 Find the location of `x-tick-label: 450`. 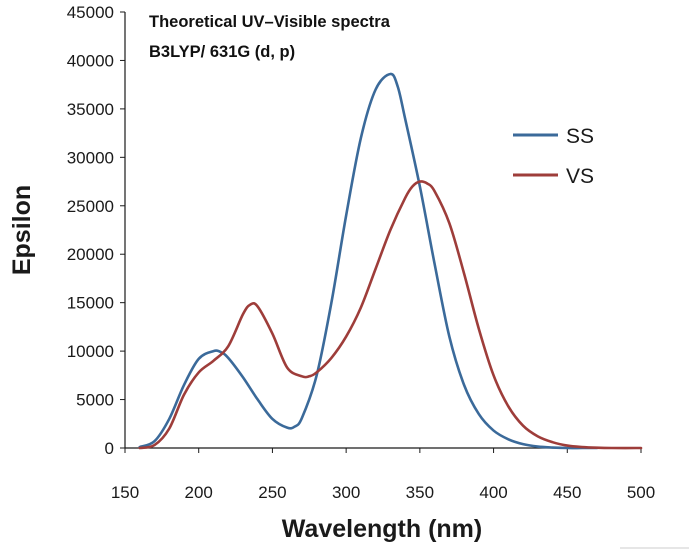

x-tick-label: 450 is located at coordinates (567, 492).